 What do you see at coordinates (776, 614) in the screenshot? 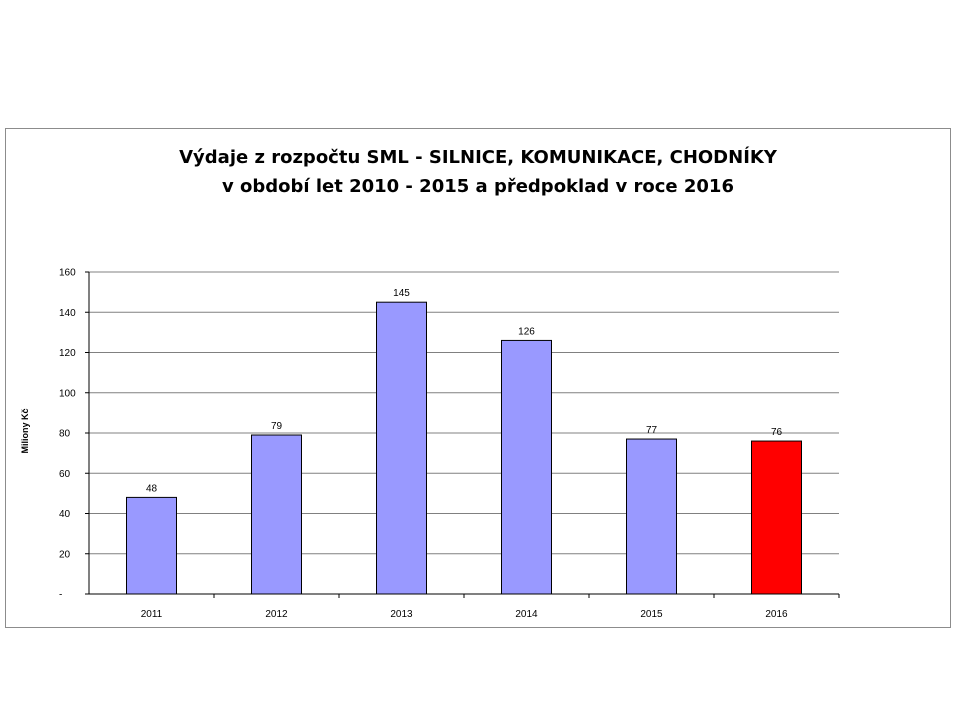
I see `x-tick-label: 2016` at bounding box center [776, 614].